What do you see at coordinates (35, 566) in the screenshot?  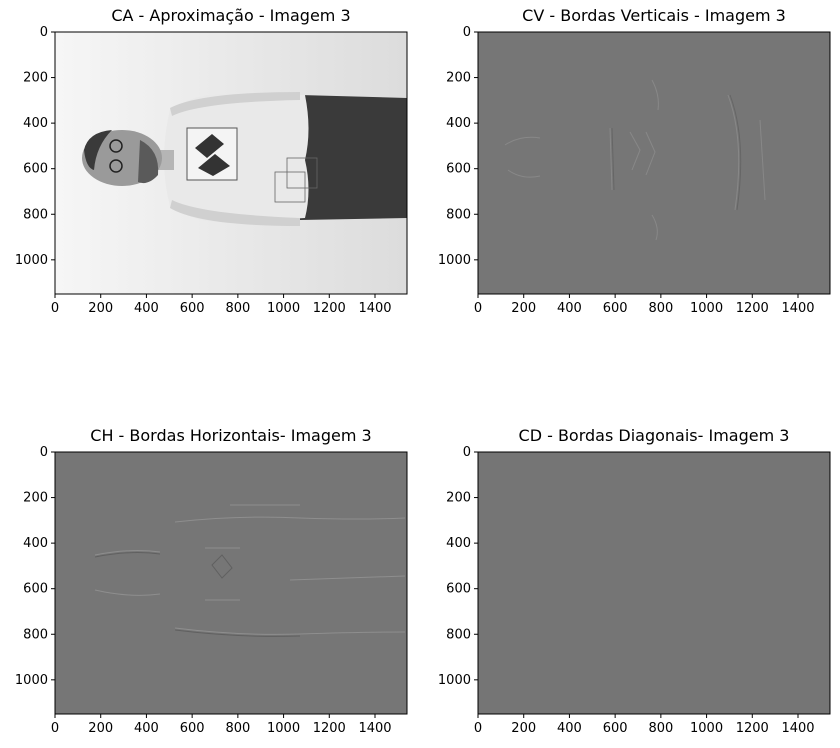 I see `y-ticks-ch: 0 200 400 600 800 1000` at bounding box center [35, 566].